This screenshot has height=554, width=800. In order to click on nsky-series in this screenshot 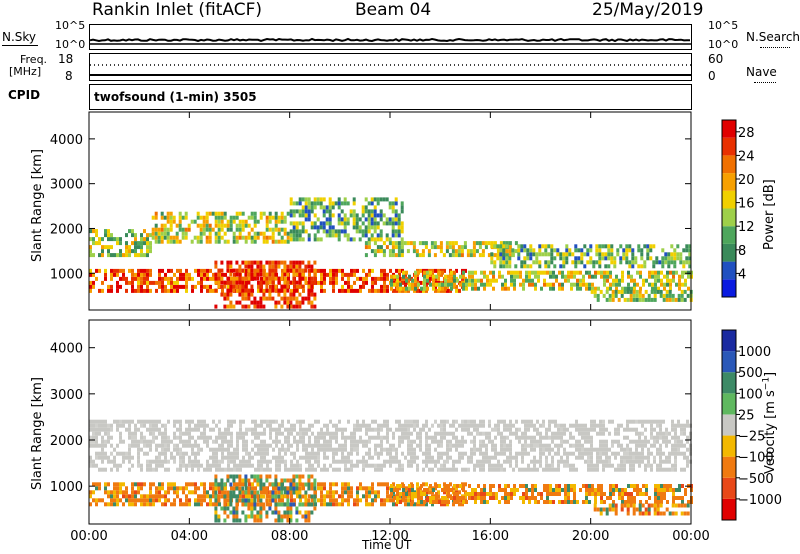, I will do `click(390, 40)`.